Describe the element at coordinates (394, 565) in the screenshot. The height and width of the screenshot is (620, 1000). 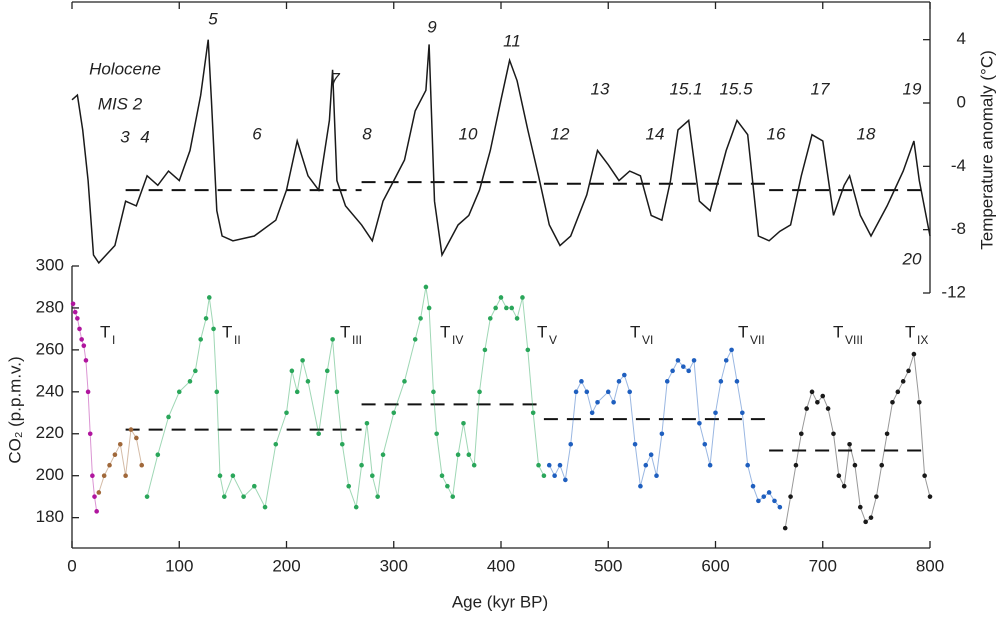
I see `x-tick-label: 300` at that location.